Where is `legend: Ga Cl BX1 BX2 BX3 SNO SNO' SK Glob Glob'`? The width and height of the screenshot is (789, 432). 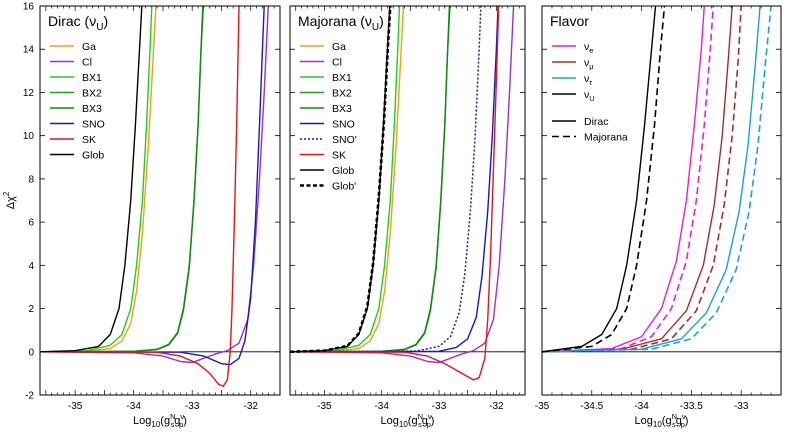 legend: Ga Cl BX1 BX2 BX3 SNO SNO' SK Glob Glob' is located at coordinates (328, 117).